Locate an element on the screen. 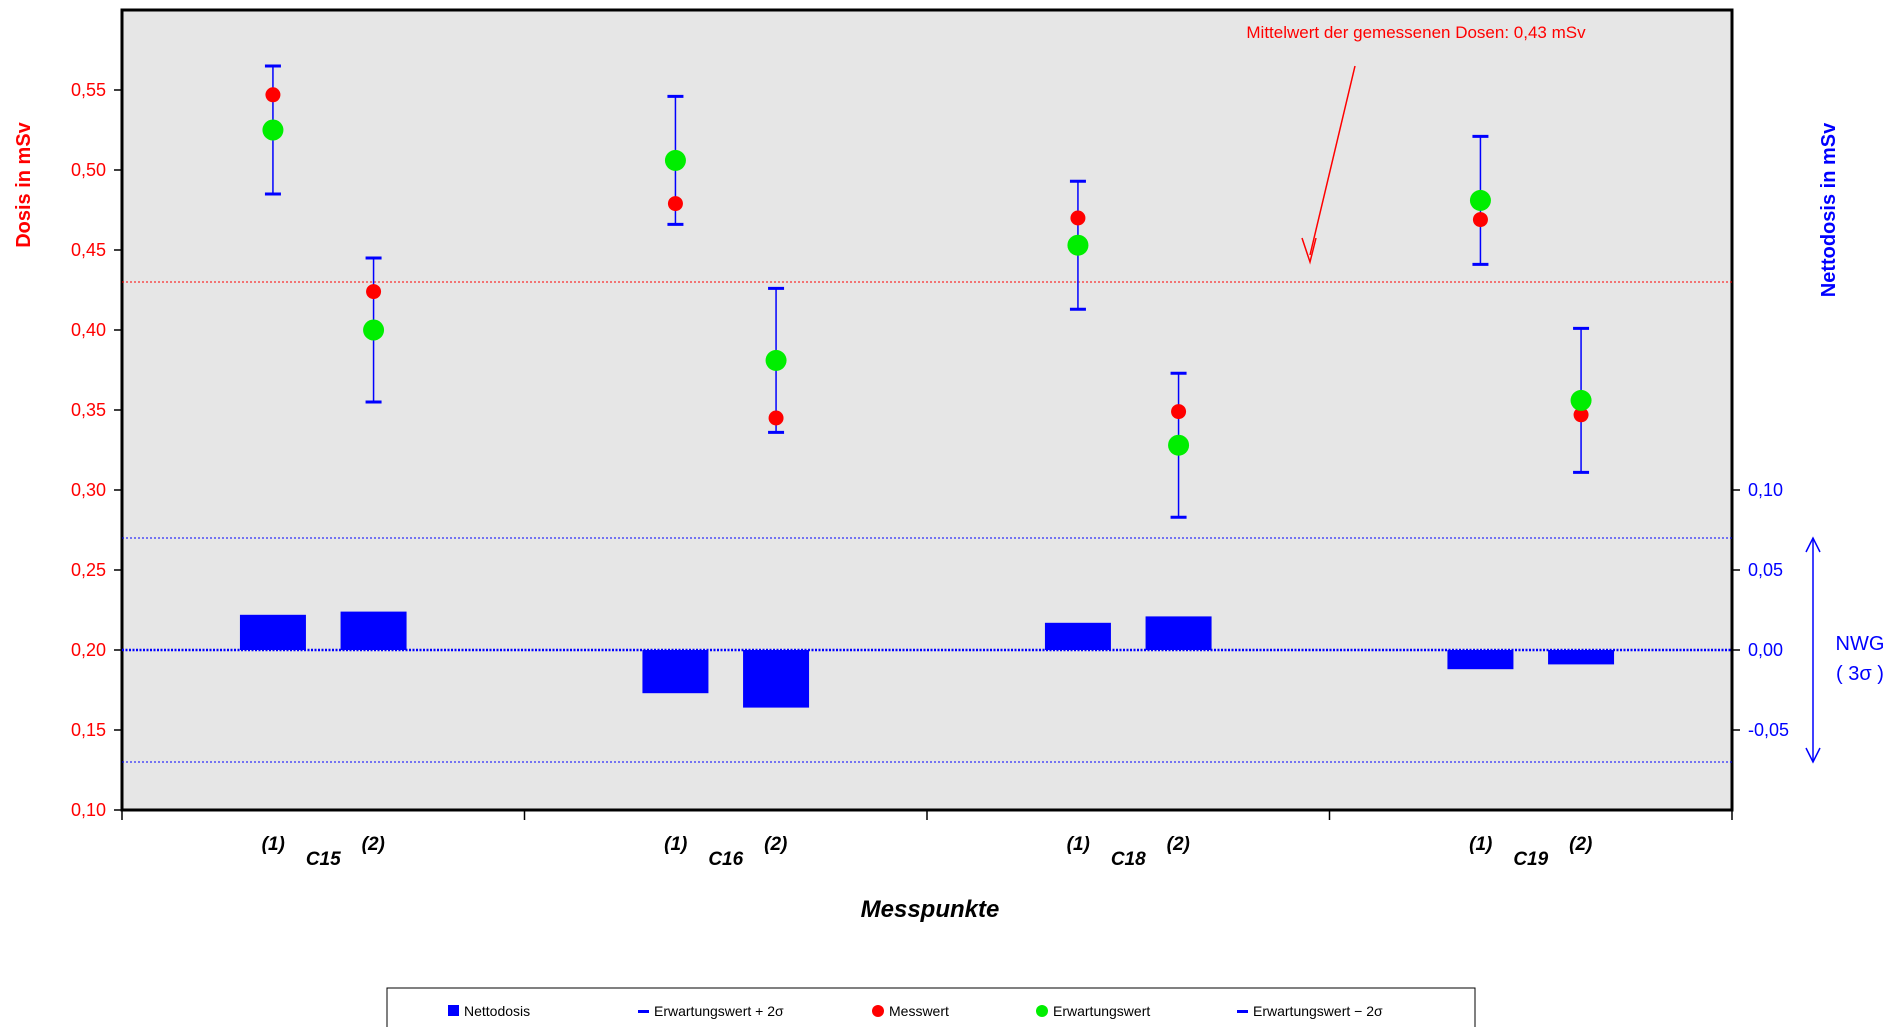  y-left-tick-label: 0,10 is located at coordinates (88, 810).